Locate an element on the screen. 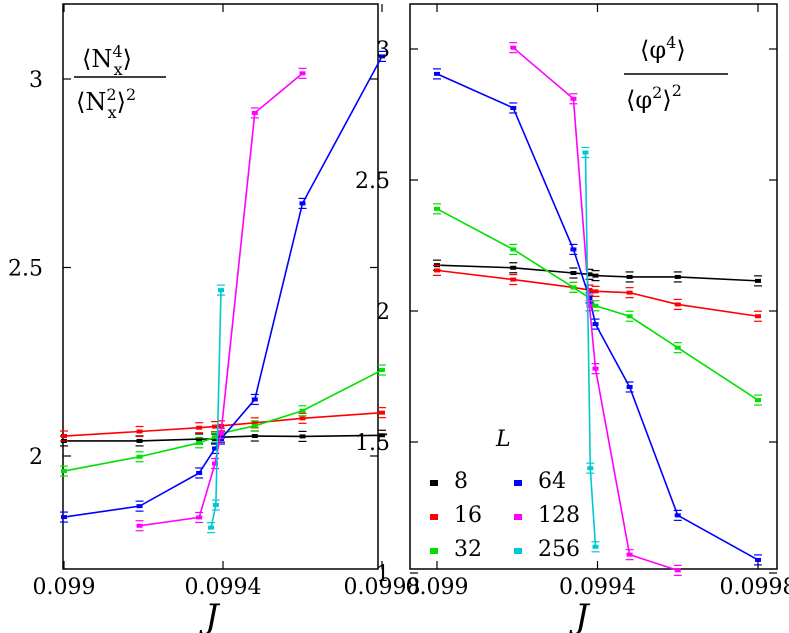 The height and width of the screenshot is (633, 789). formula-left-den-sub: x is located at coordinates (112, 112).